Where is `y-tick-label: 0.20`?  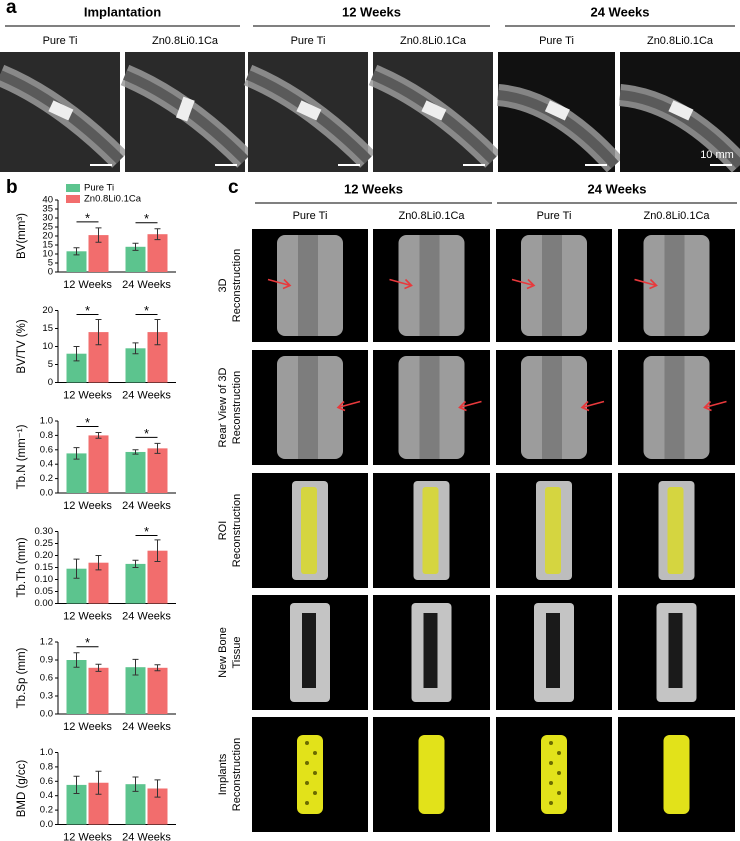 y-tick-label: 0.20 is located at coordinates (44, 555).